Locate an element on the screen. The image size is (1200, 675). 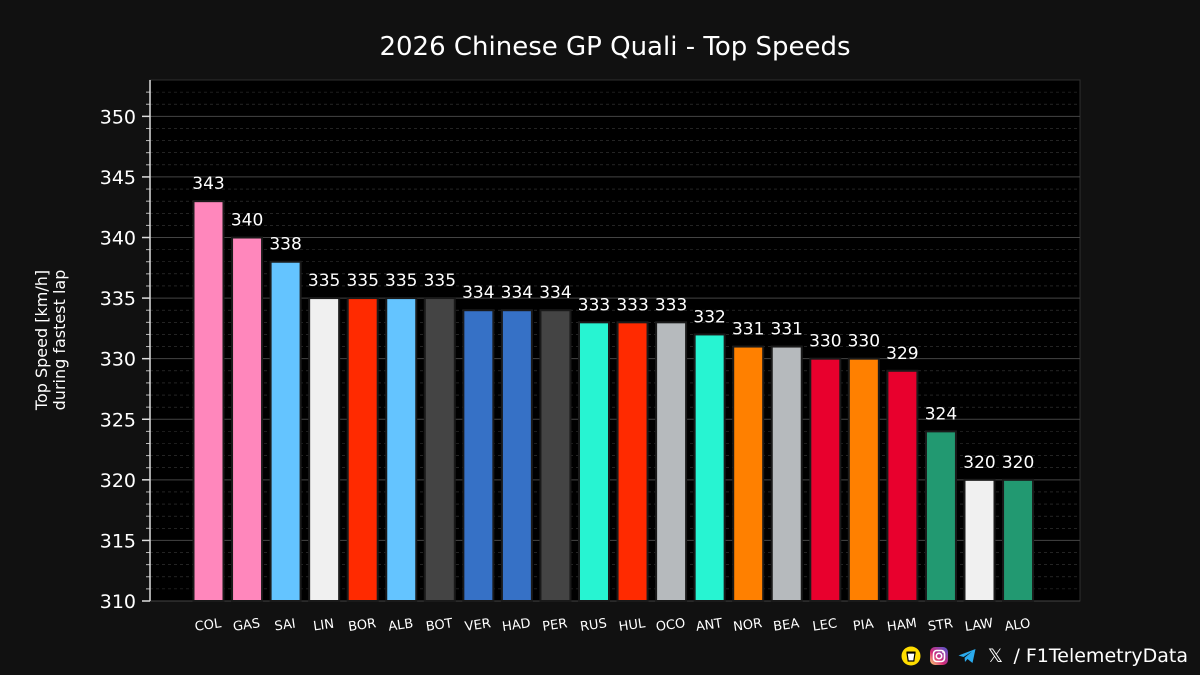
x-tick-label: GAS is located at coordinates (246, 625).